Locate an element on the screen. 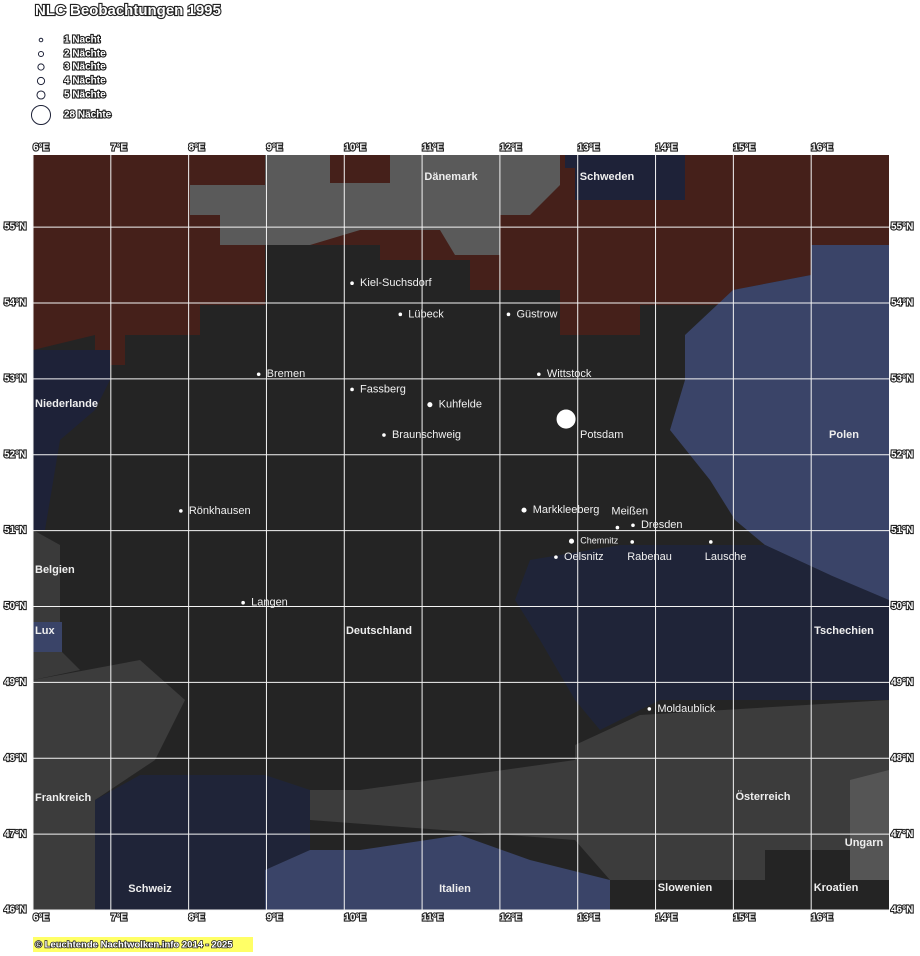 The image size is (920, 956). netherlands is located at coordinates (71, 440).